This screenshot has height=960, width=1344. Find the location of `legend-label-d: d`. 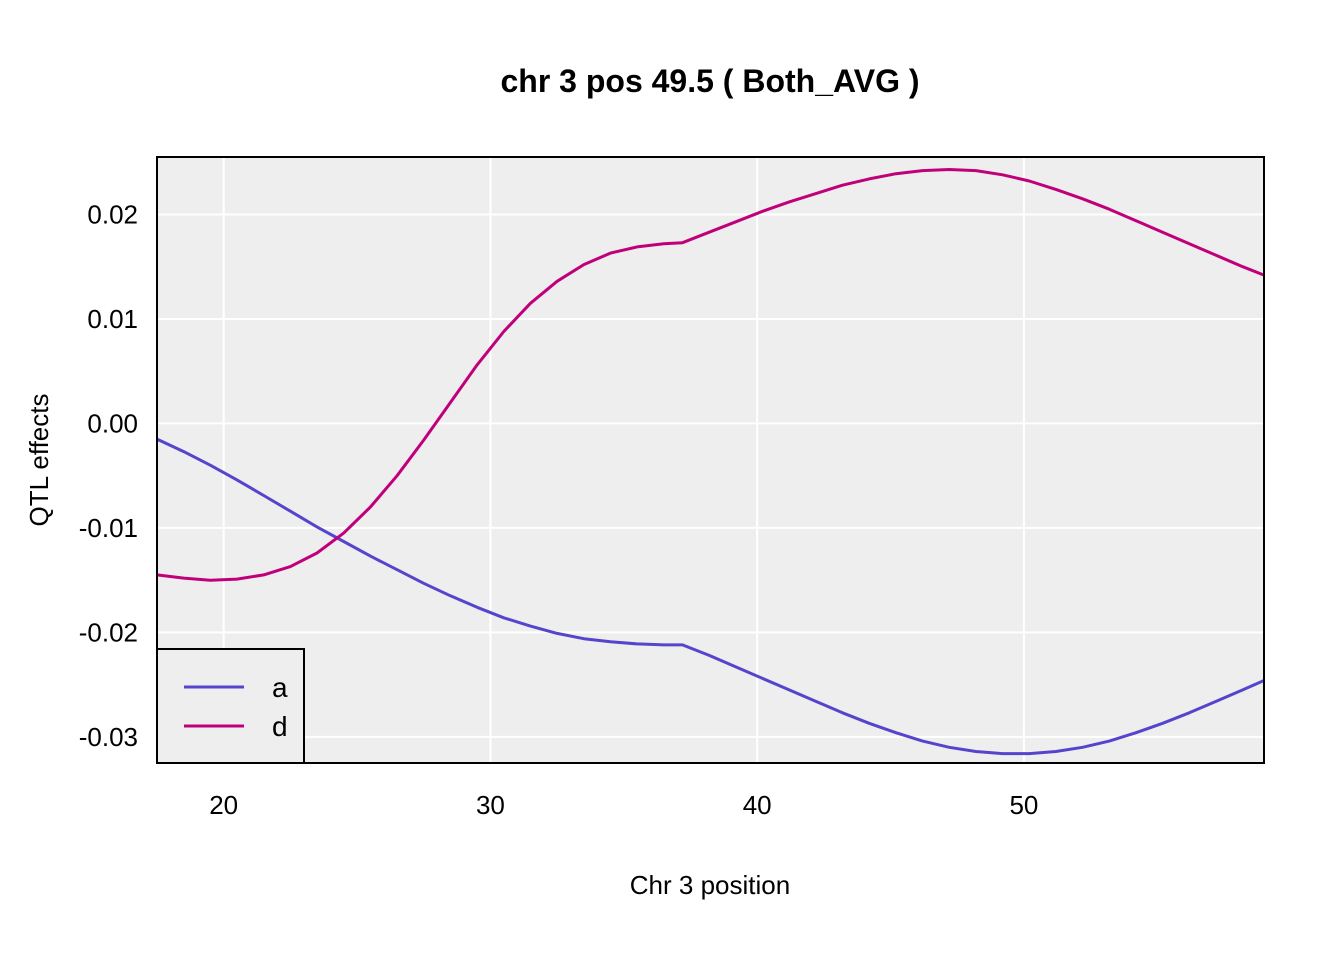

legend-label-d: d is located at coordinates (280, 726).